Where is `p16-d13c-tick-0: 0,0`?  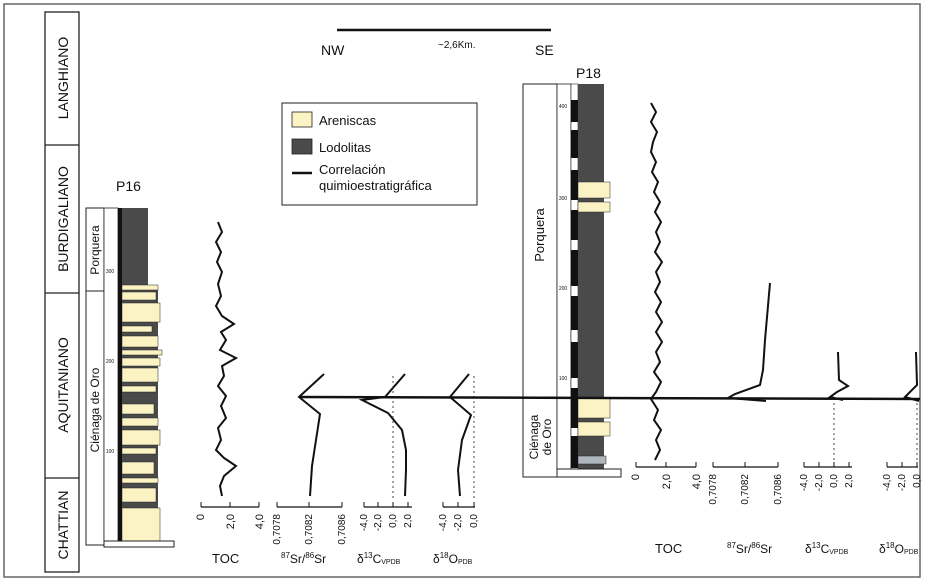
p16-d13c-tick-0: 0,0 is located at coordinates (393, 521).